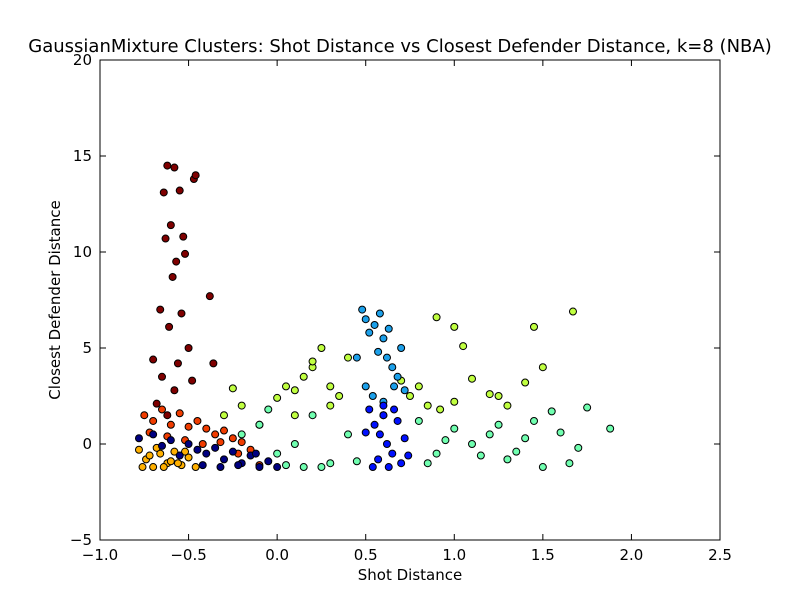 This screenshot has height=600, width=800. Describe the element at coordinates (87, 348) in the screenshot. I see `y-tick-label: 5` at that location.